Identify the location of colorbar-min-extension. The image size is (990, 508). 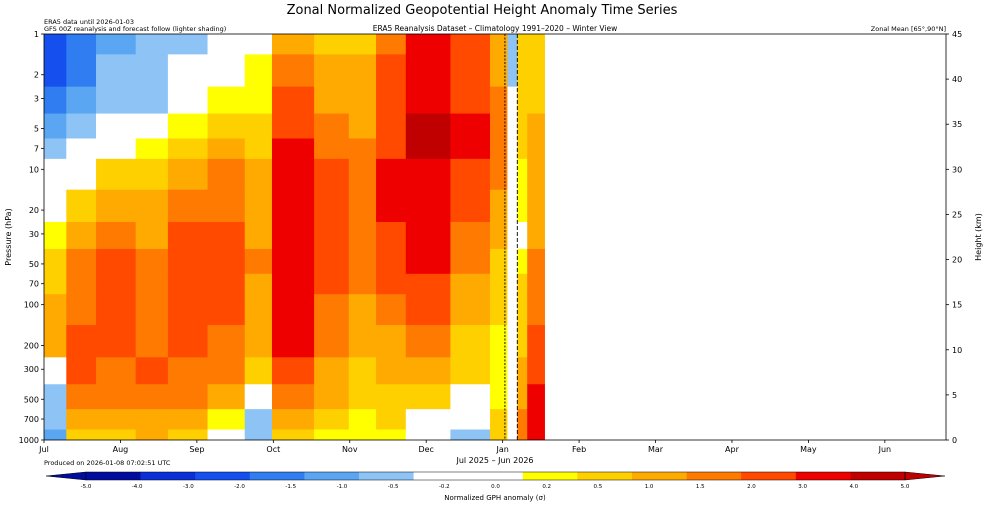
(66, 476).